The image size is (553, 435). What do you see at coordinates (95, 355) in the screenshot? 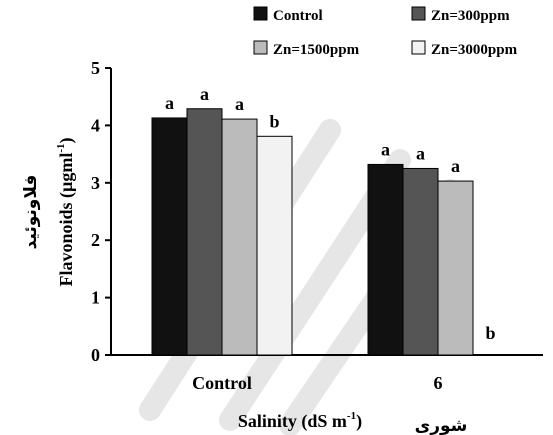
I see `y-tick-label: 0` at bounding box center [95, 355].